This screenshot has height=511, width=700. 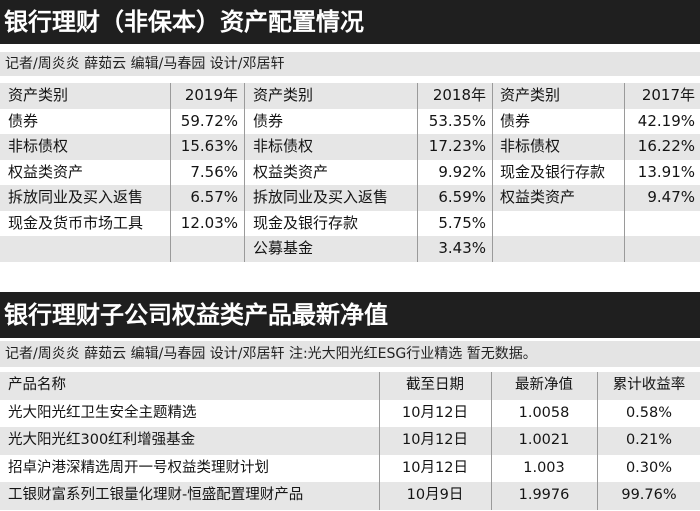 What do you see at coordinates (649, 412) in the screenshot?
I see `cumulative-return: 0.58%` at bounding box center [649, 412].